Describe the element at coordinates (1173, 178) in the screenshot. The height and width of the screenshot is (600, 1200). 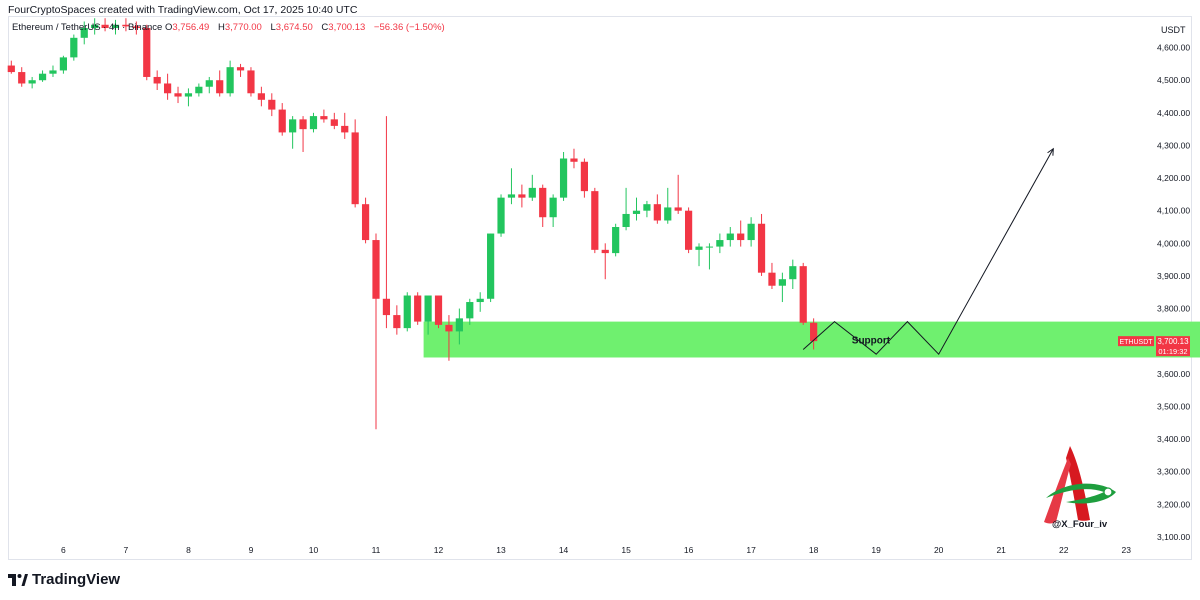
I see `y-tick-label: 4,200.00` at that location.